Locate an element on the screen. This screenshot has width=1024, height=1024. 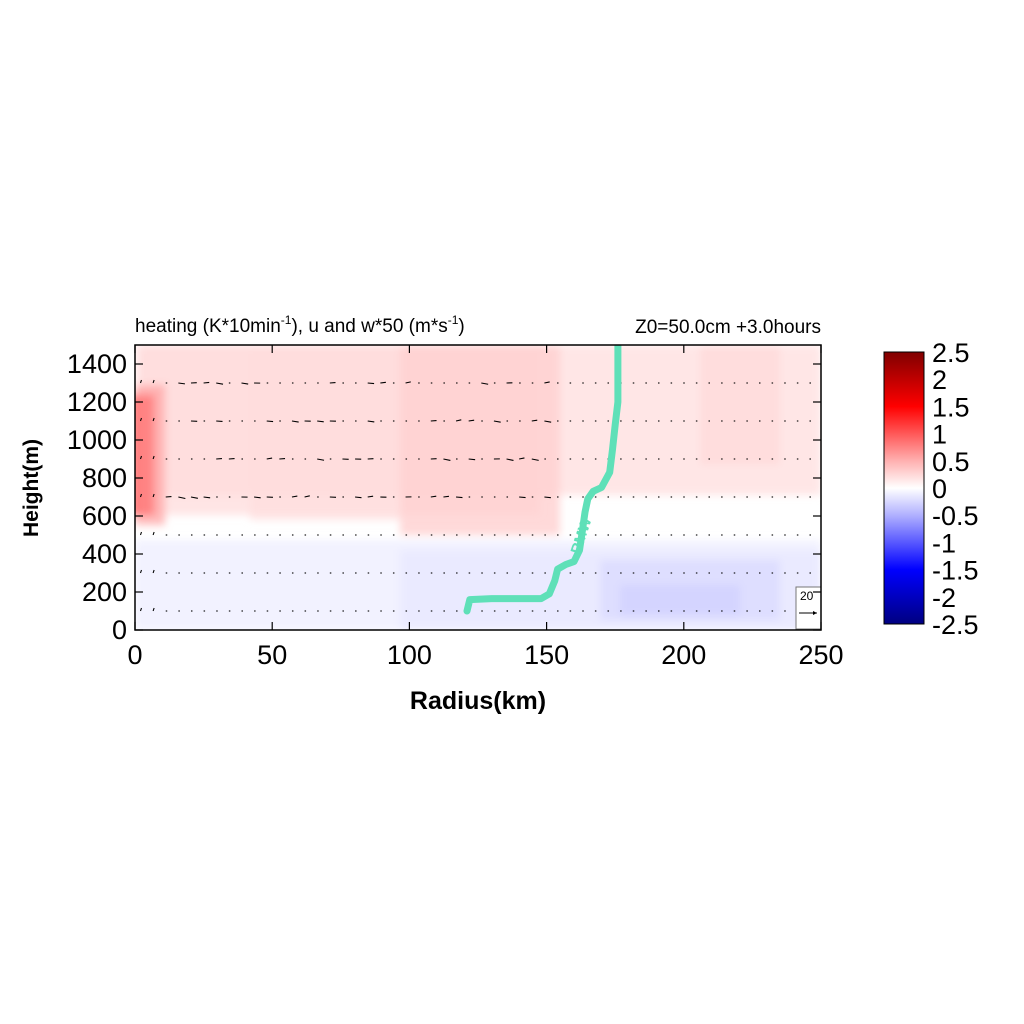
colorbar-tick-label: 2.5 is located at coordinates (951, 353).